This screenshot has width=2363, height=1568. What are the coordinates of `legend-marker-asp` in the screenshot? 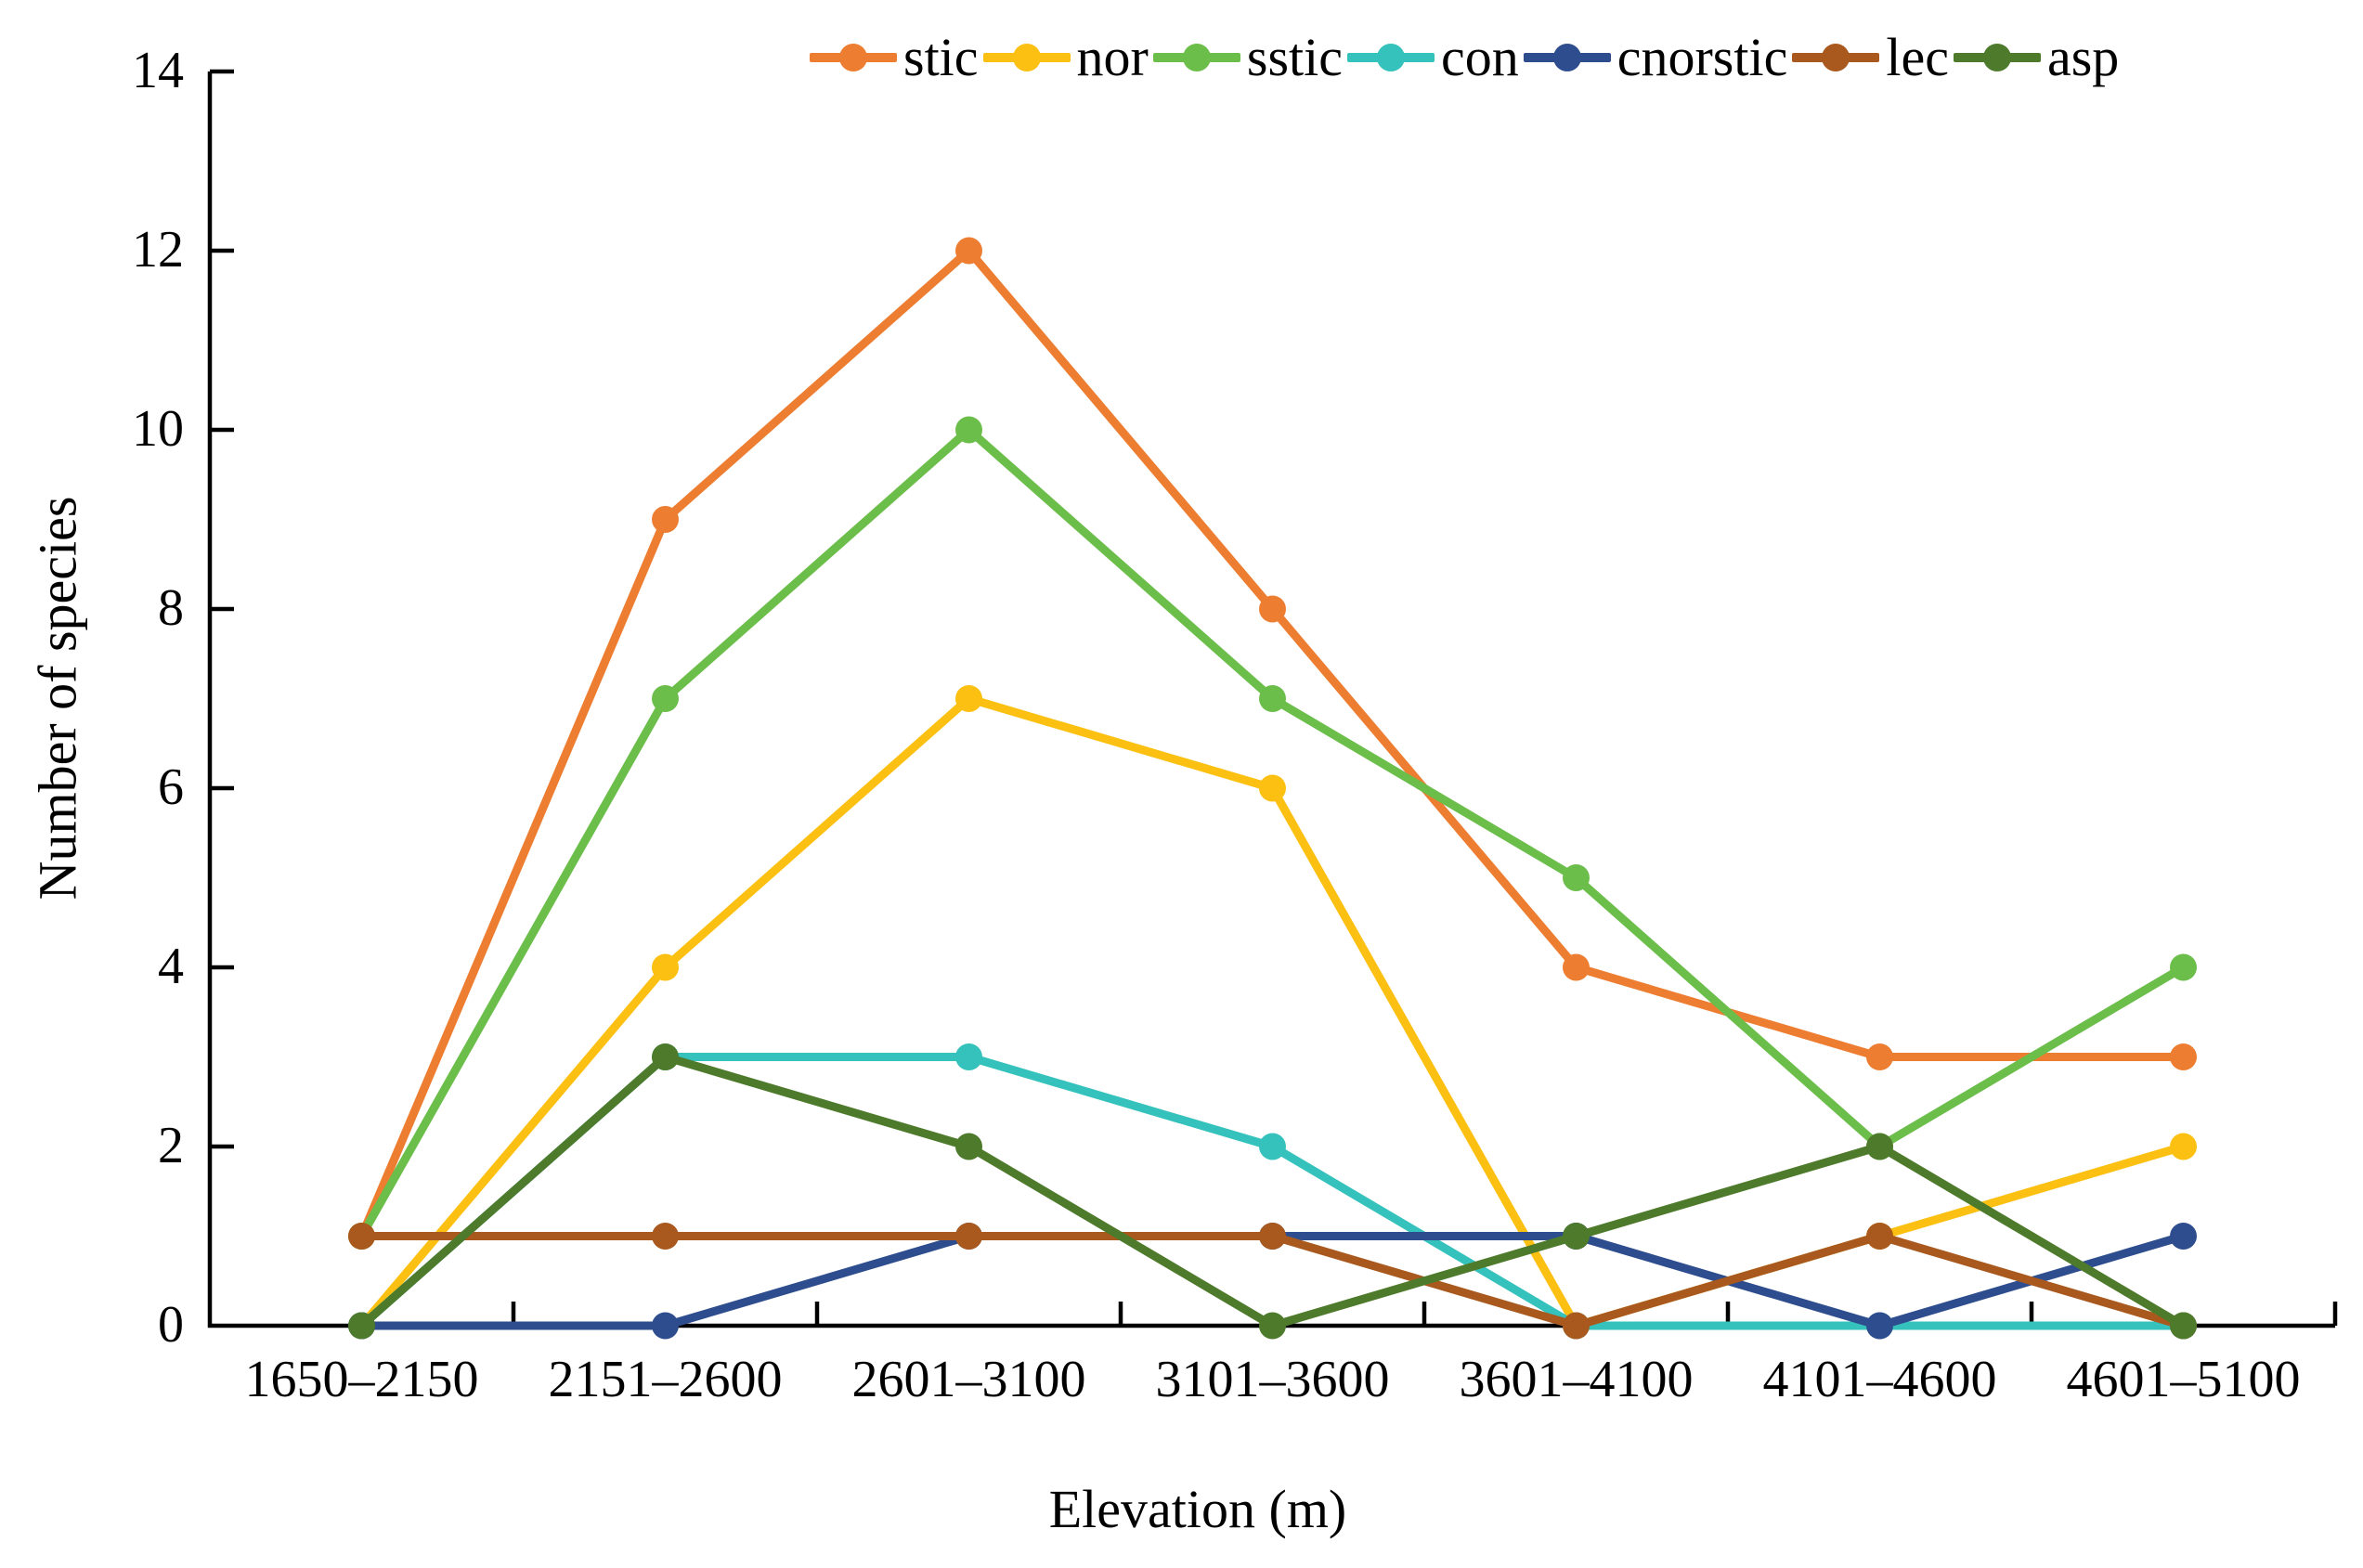 It's located at (1997, 57).